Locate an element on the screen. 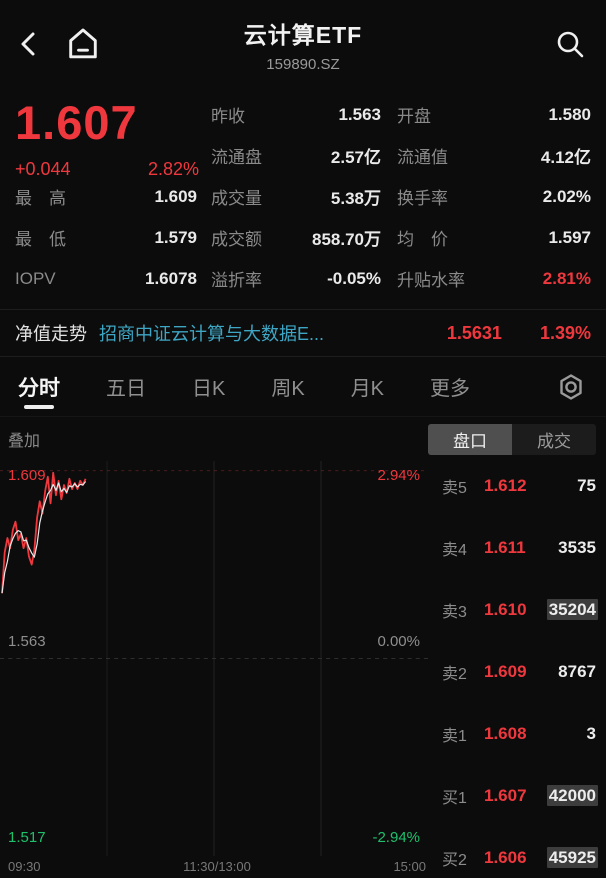  search-button is located at coordinates (580, 44).